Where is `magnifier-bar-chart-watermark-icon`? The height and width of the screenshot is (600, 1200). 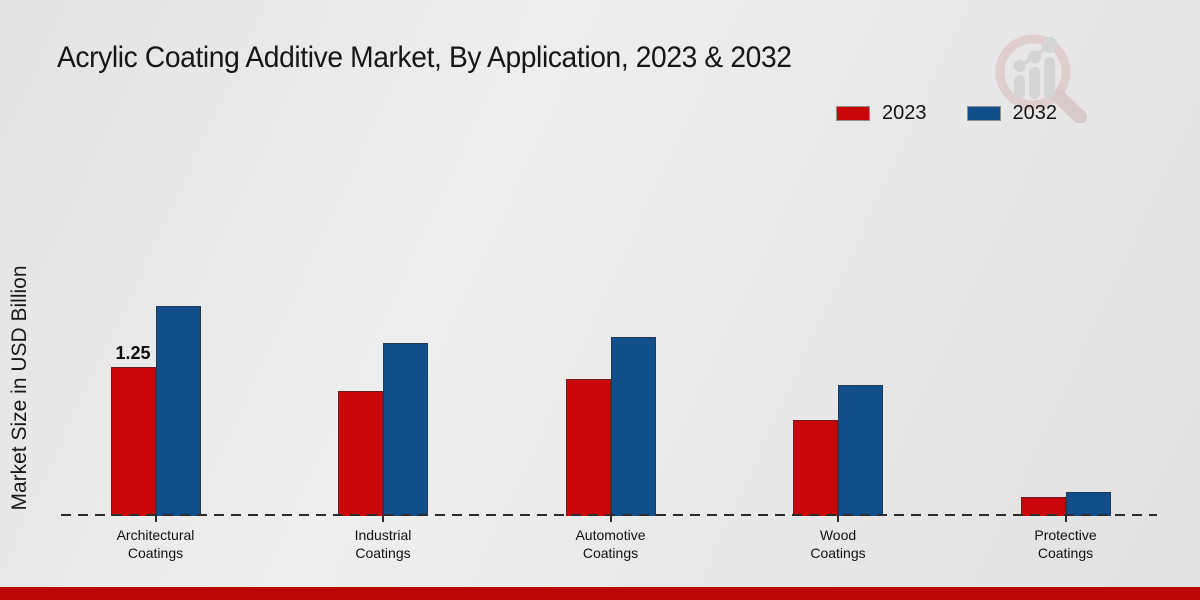 magnifier-bar-chart-watermark-icon is located at coordinates (1041, 78).